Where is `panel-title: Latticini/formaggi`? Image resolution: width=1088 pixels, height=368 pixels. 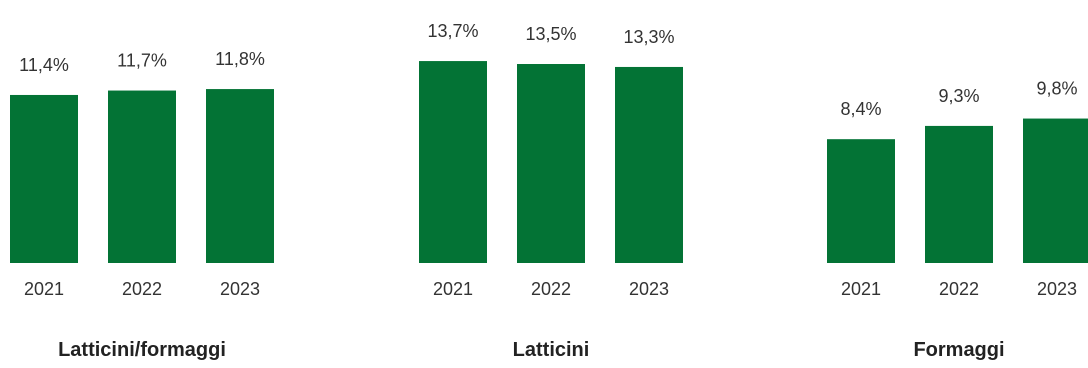 panel-title: Latticini/formaggi is located at coordinates (142, 350).